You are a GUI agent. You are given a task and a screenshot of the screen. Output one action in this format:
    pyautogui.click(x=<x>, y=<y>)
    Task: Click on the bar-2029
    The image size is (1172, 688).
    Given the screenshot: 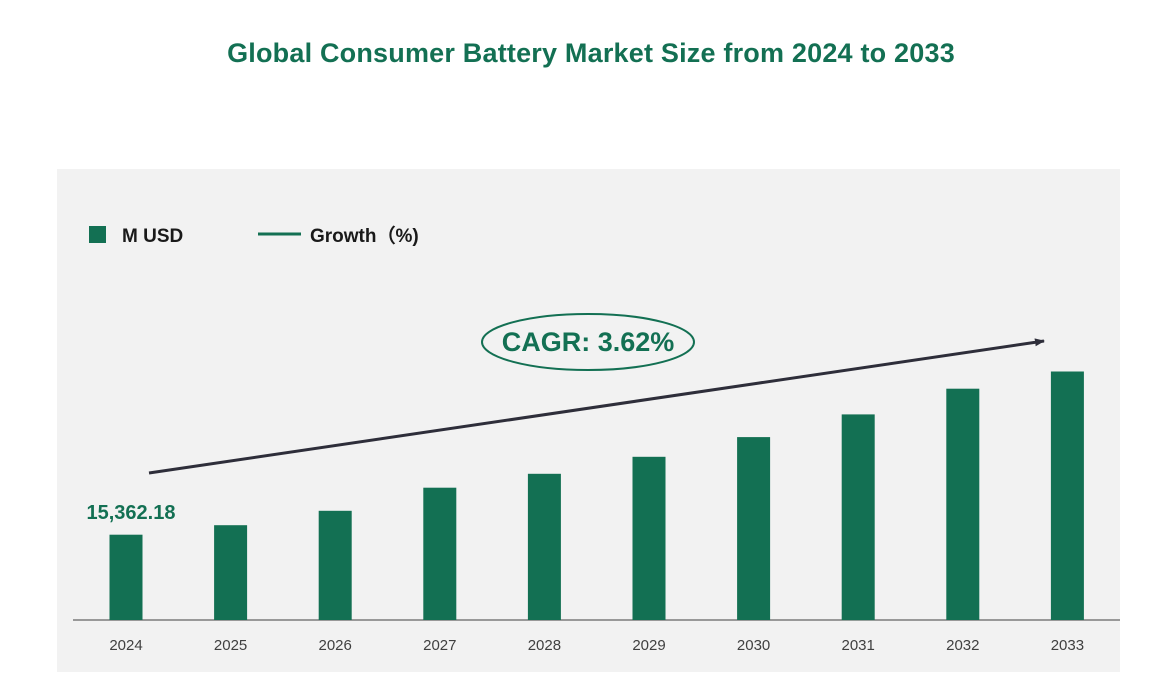 What is the action you would take?
    pyautogui.click(x=649, y=538)
    